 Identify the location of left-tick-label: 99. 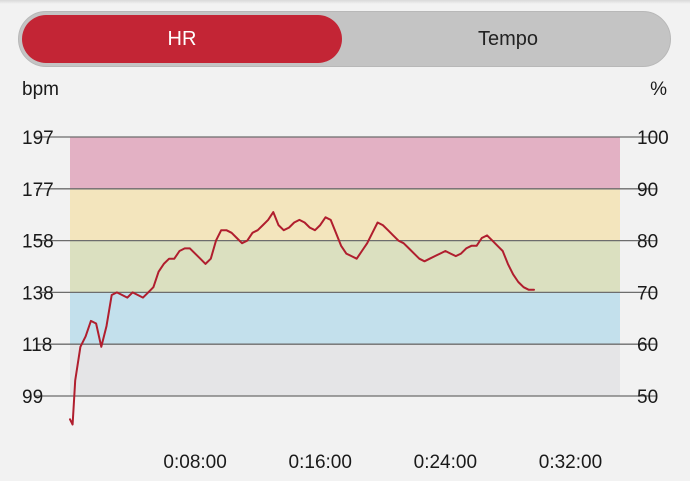
(32, 397).